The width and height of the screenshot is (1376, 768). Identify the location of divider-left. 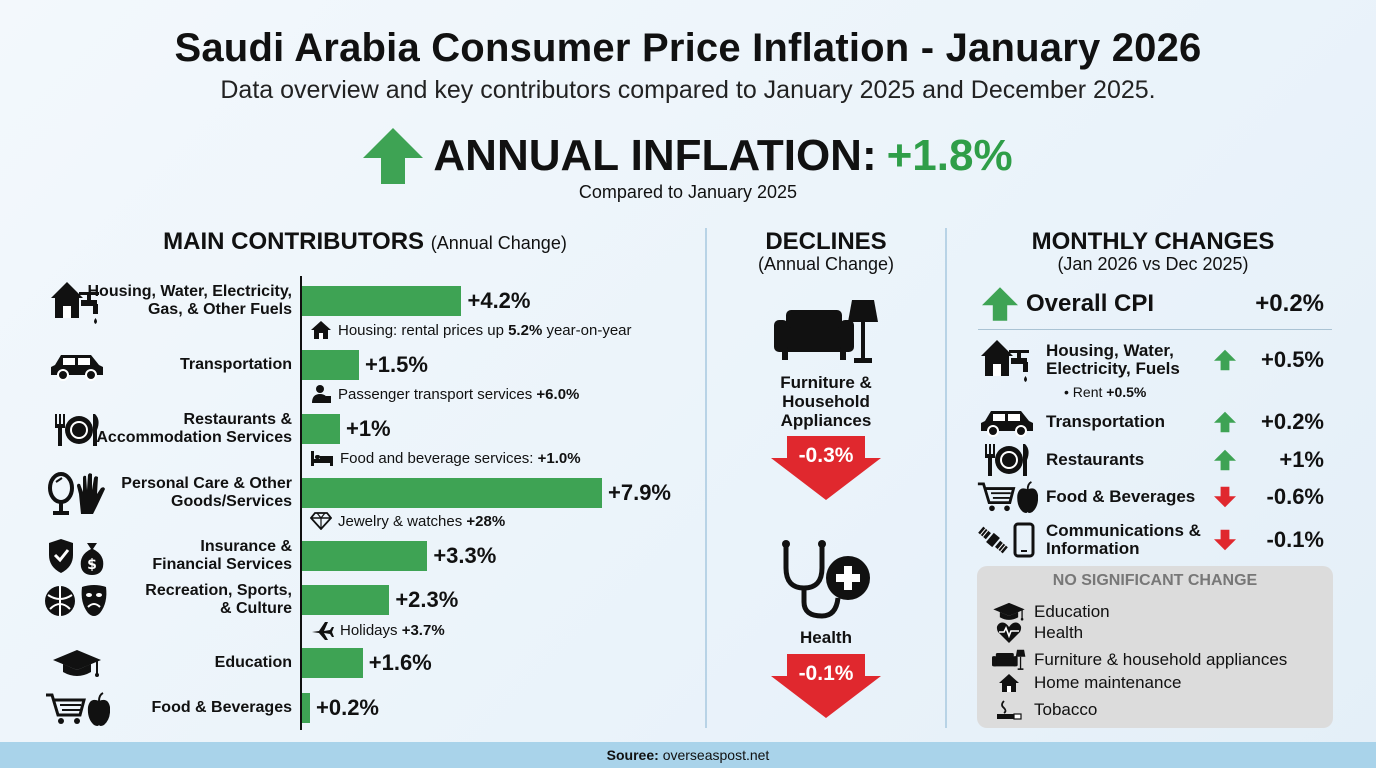
(706, 478).